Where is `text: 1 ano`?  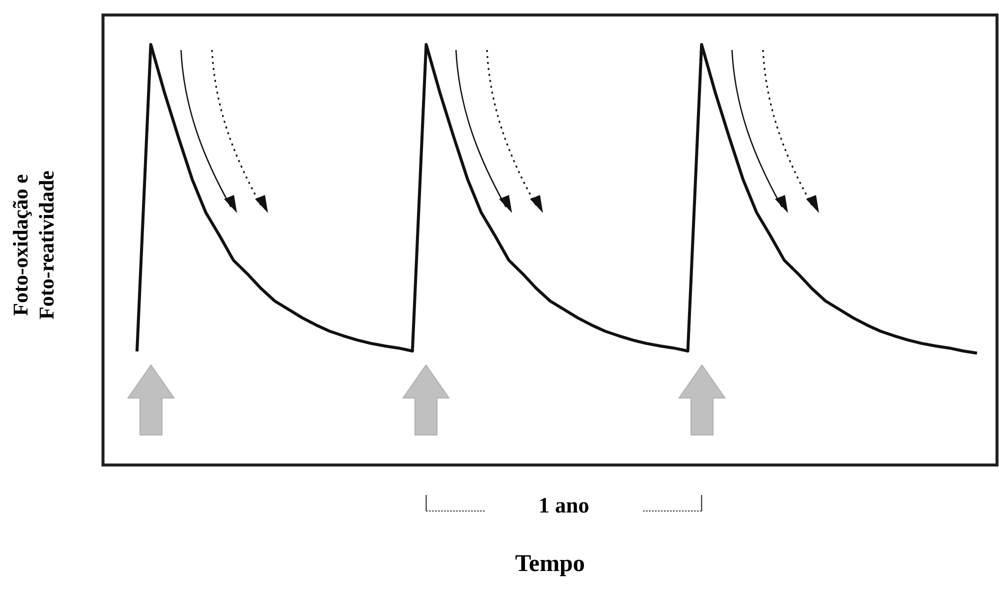 text: 1 ano is located at coordinates (564, 505).